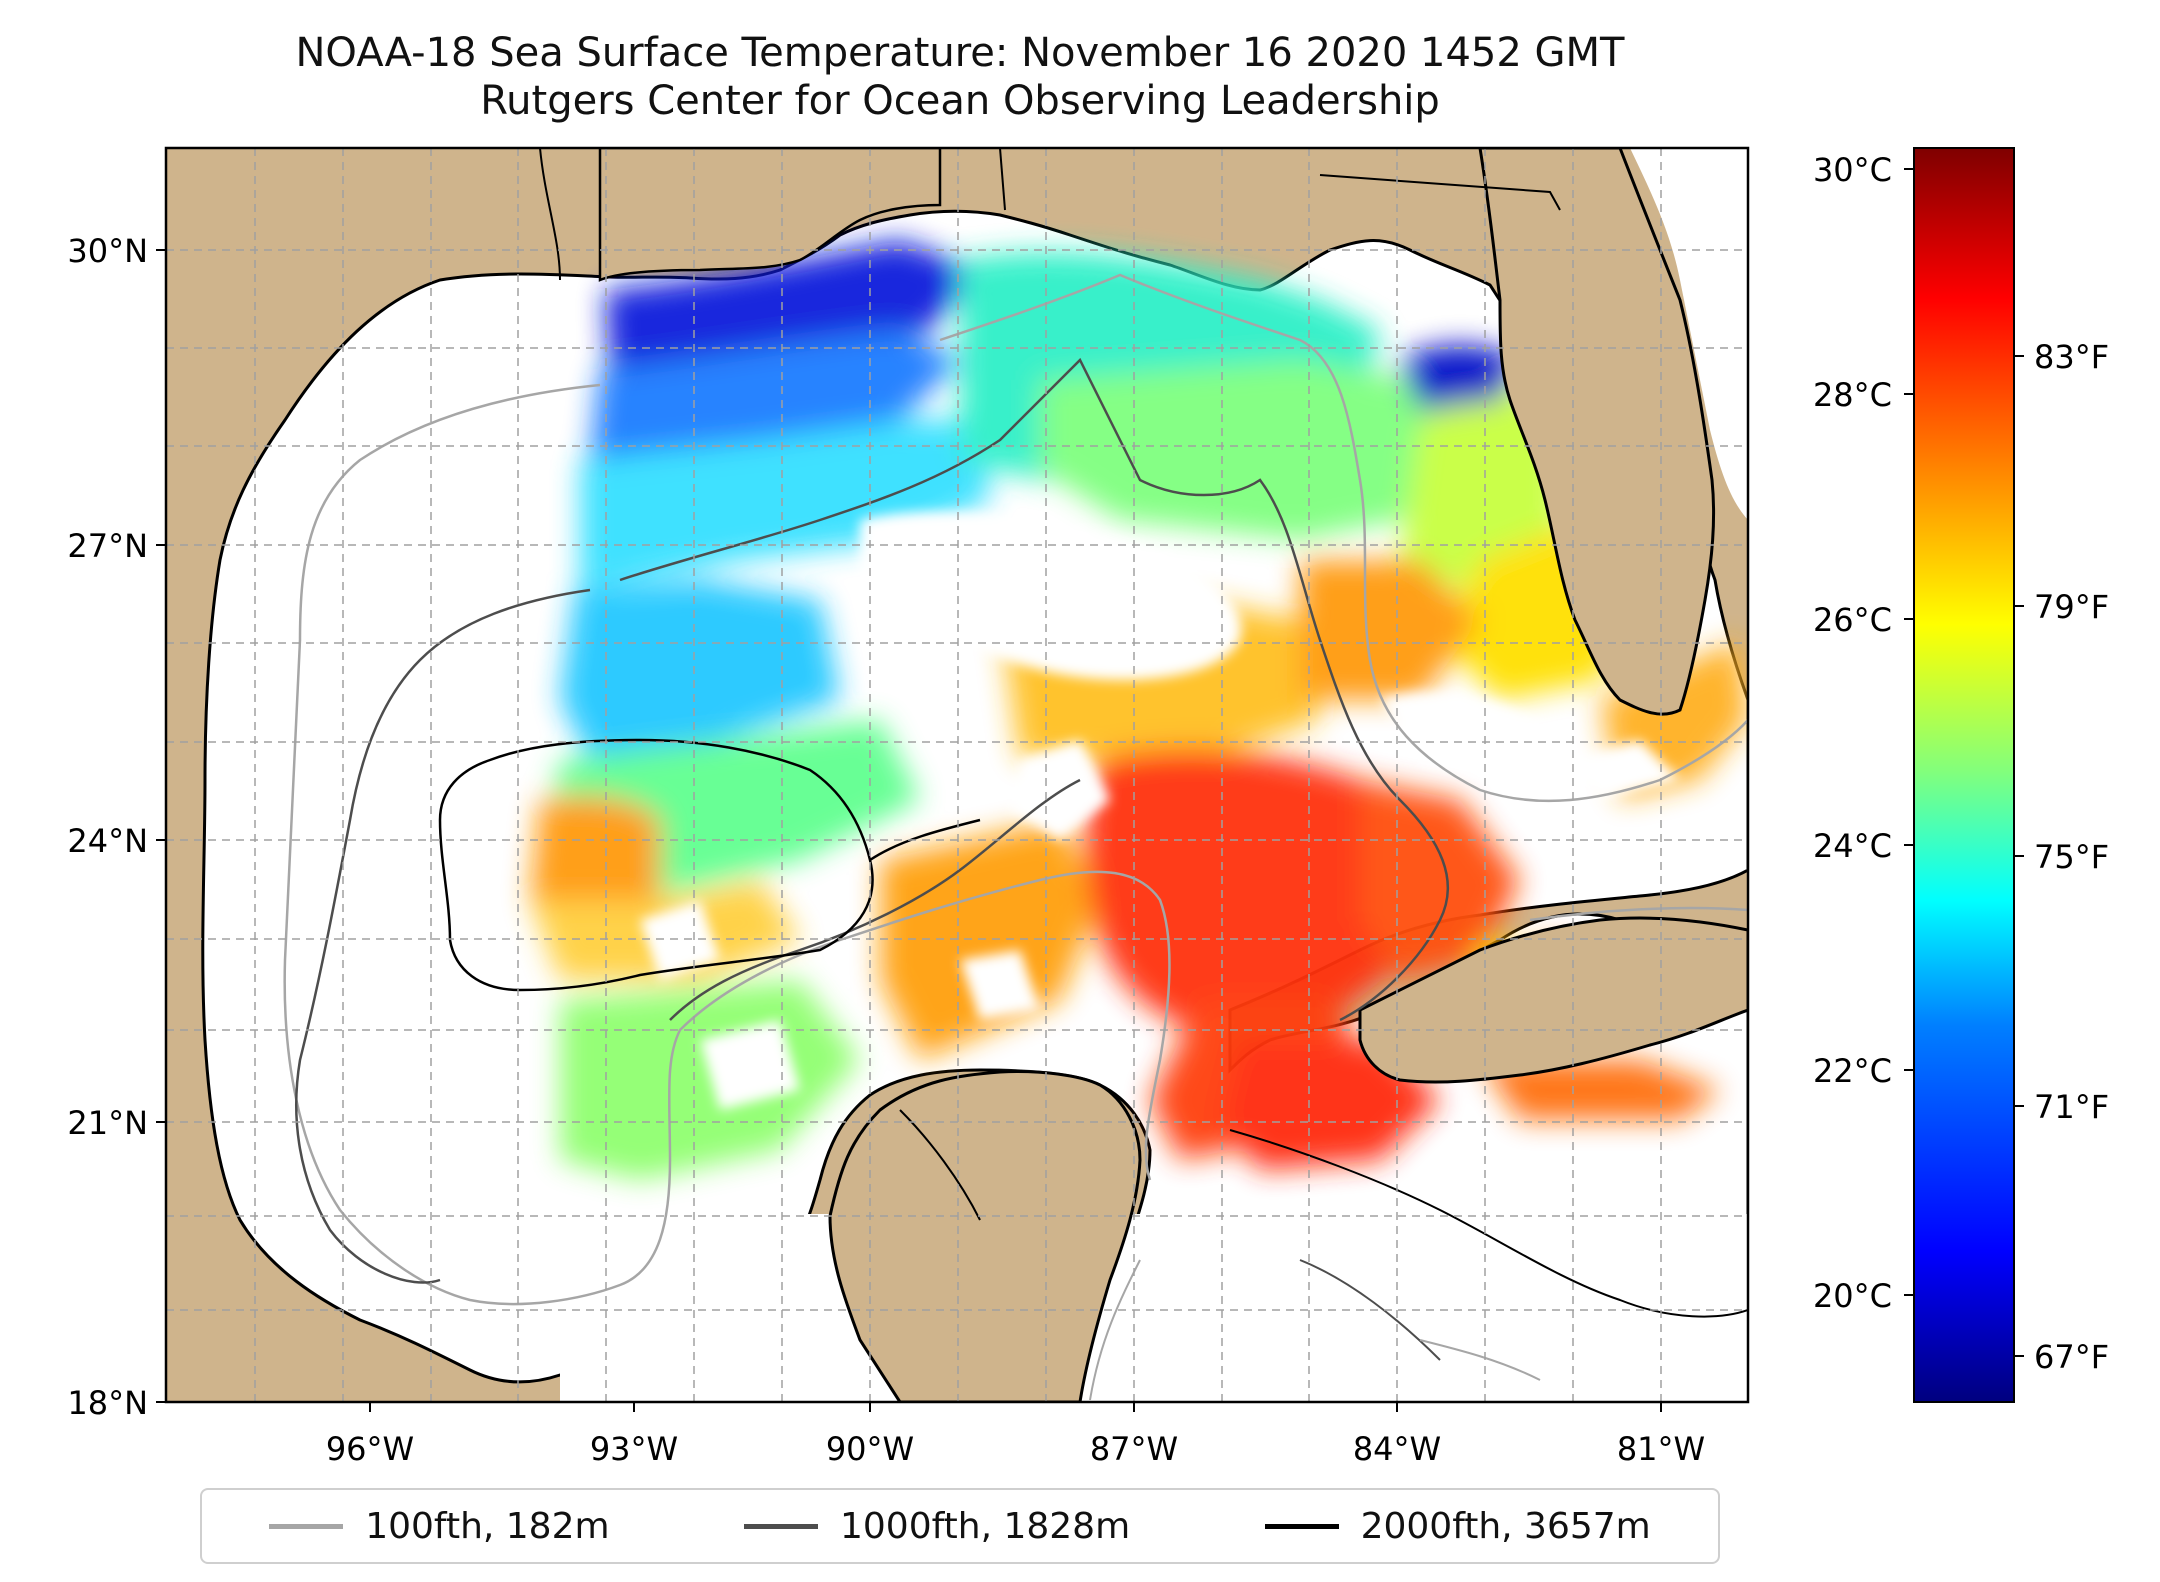 Image resolution: width=2160 pixels, height=1582 pixels. What do you see at coordinates (1134, 1449) in the screenshot?
I see `lon-tick-label: 87°W` at bounding box center [1134, 1449].